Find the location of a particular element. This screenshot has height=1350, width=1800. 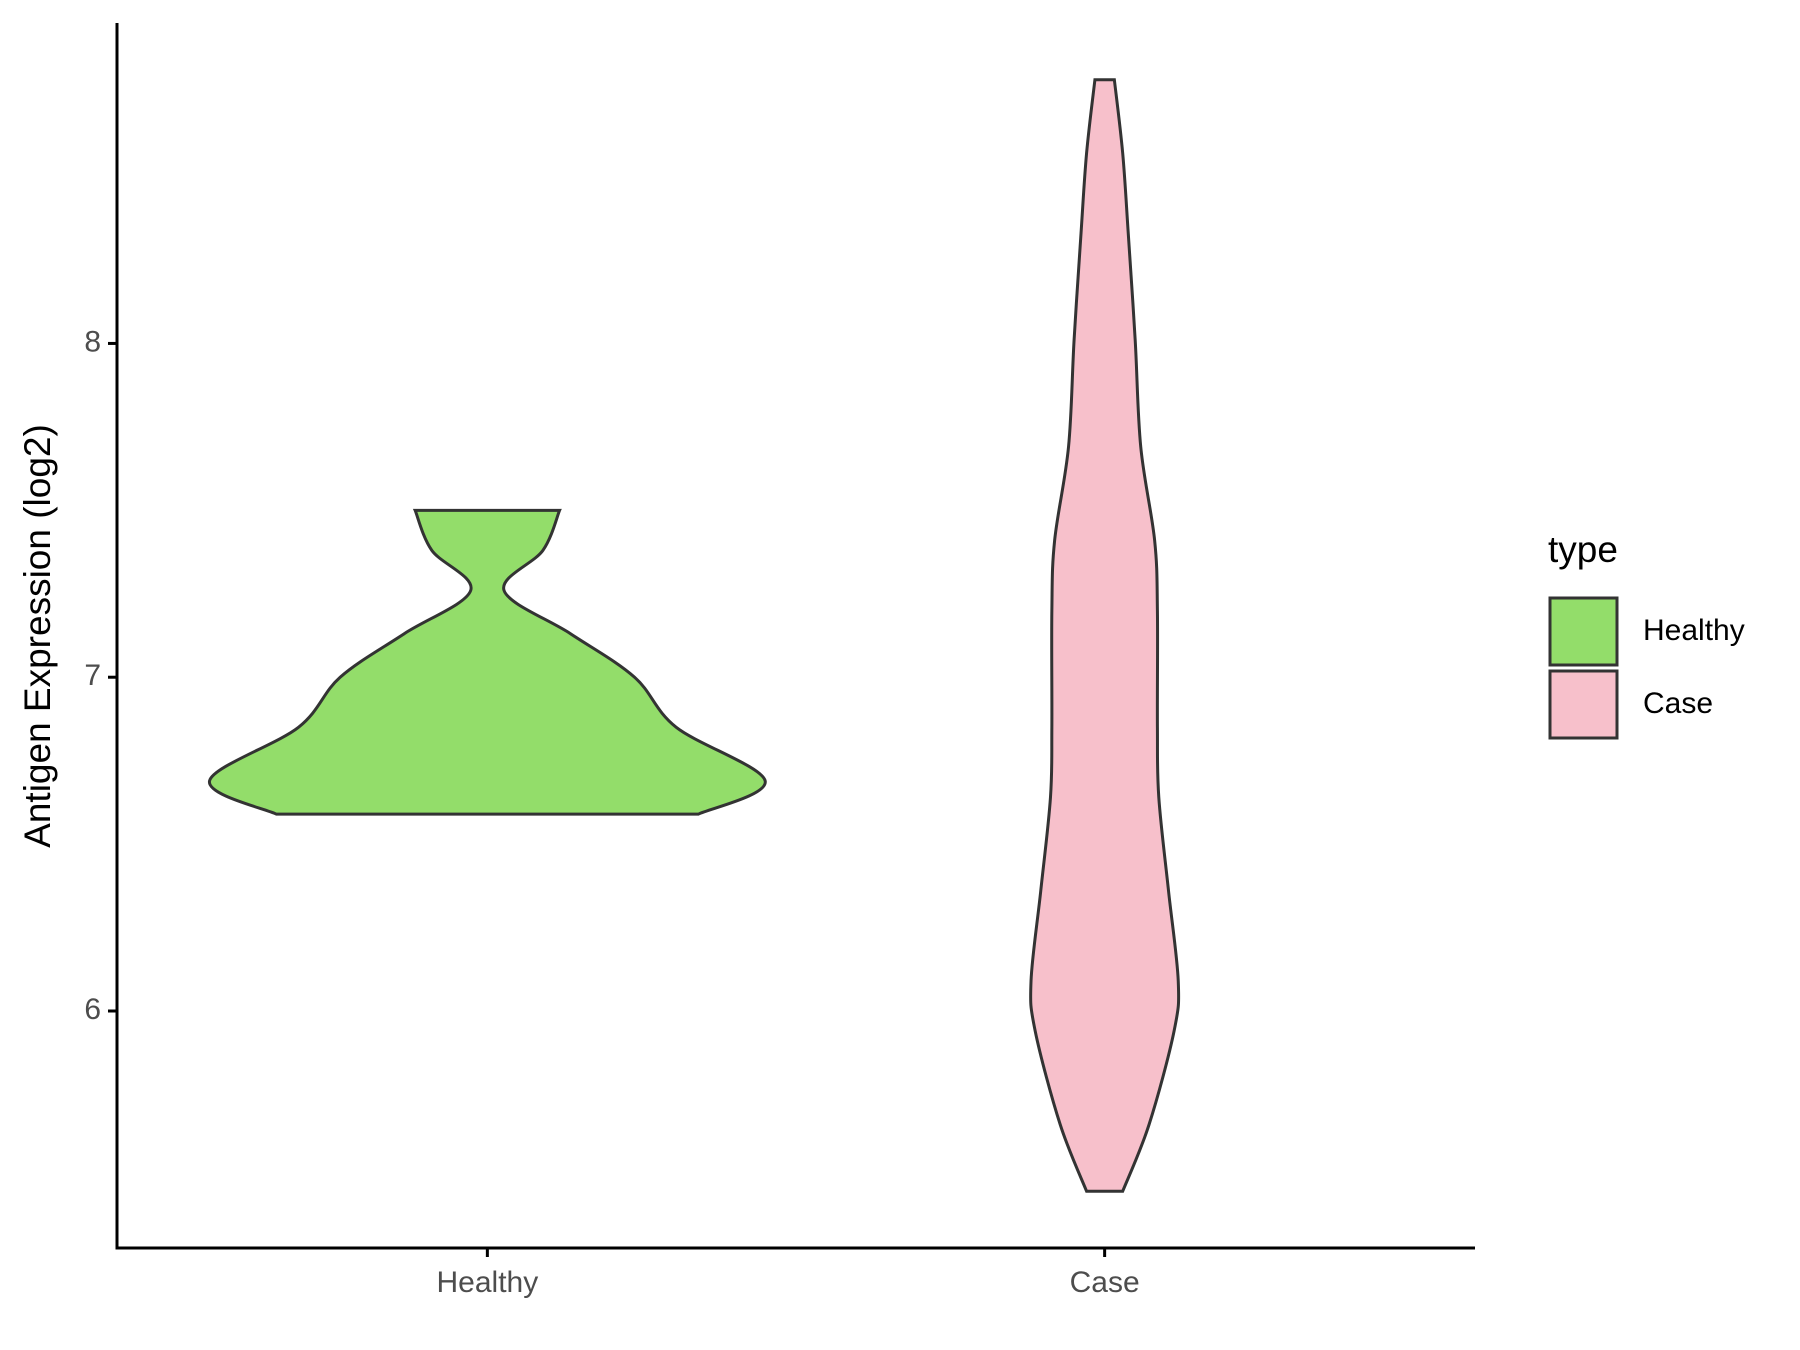

y-tick-label: 6 is located at coordinates (92, 1009).